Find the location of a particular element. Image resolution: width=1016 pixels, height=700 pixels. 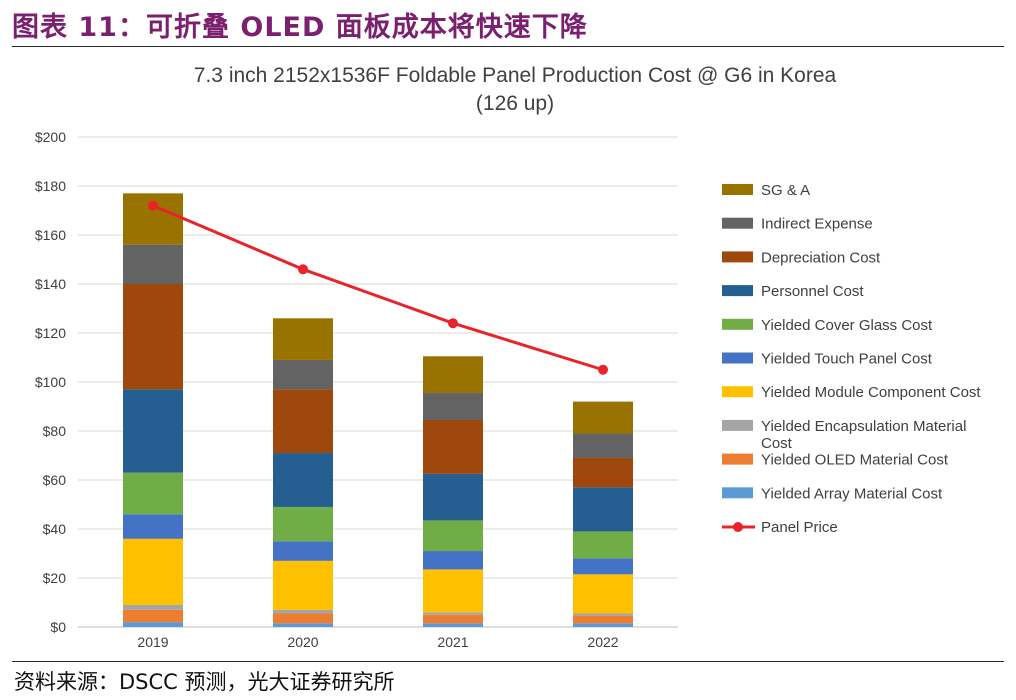

legend-label: Yielded Module Component Cost is located at coordinates (871, 392).